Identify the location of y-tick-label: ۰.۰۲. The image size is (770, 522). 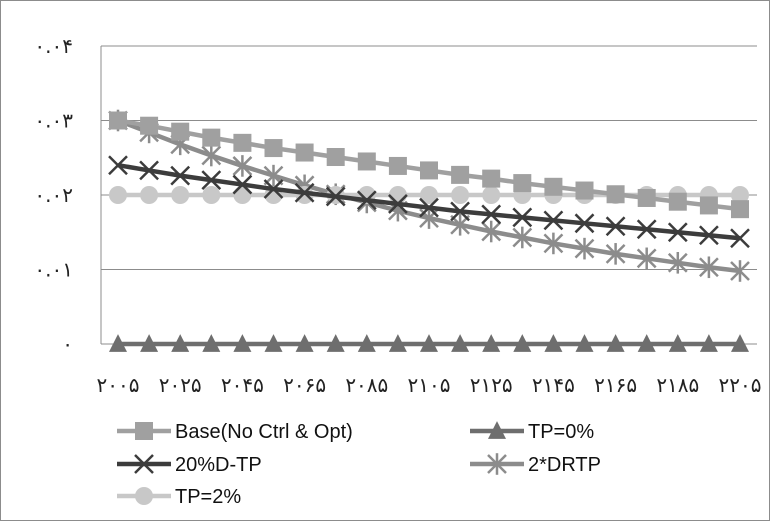
(53, 195).